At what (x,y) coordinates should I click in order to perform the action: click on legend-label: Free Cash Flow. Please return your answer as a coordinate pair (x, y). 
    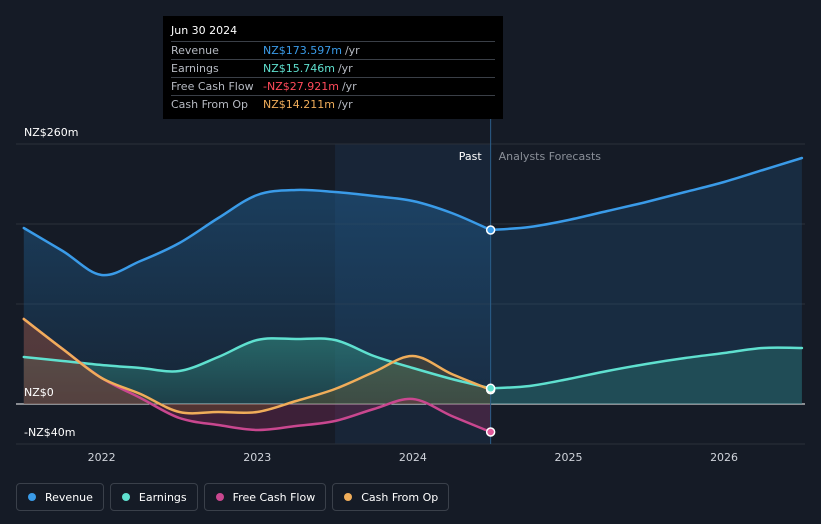
    Looking at the image, I should click on (274, 497).